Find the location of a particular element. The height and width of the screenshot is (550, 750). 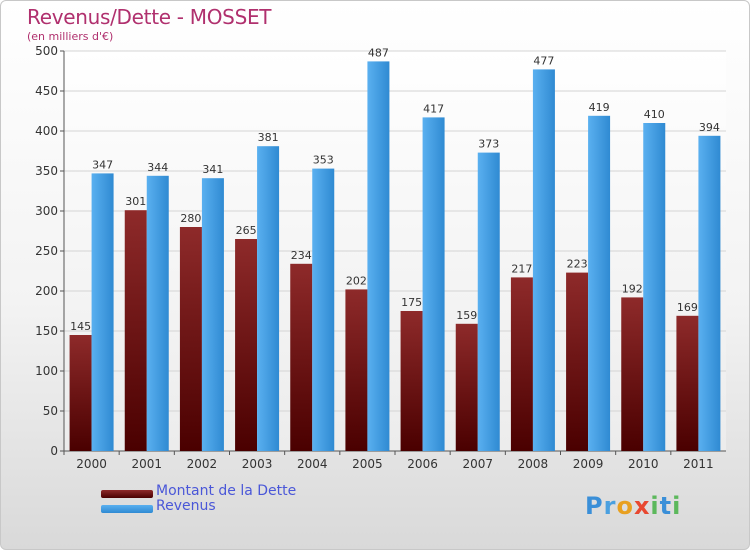

x-tick-label: 2001 is located at coordinates (146, 464).